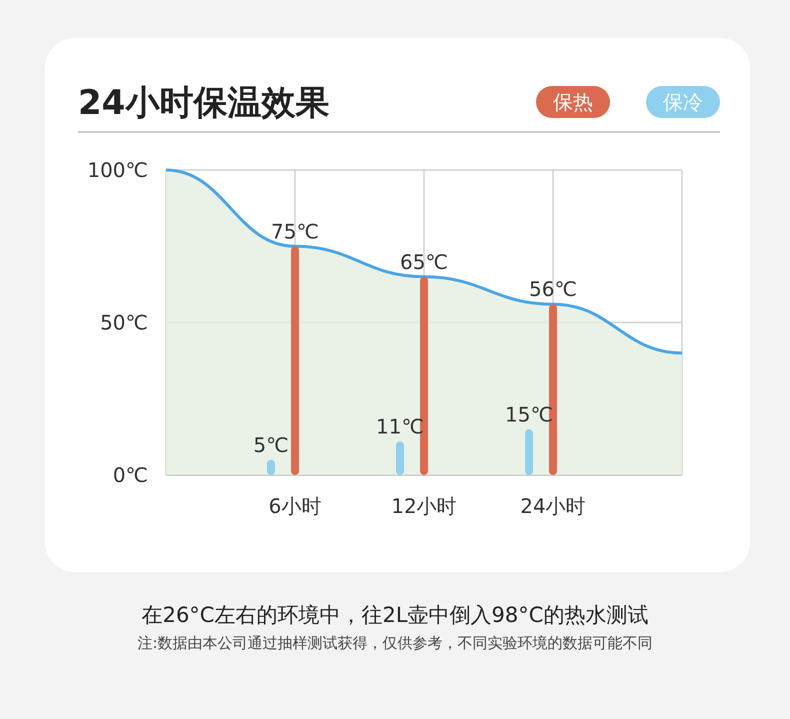  What do you see at coordinates (424, 262) in the screenshot?
I see `data-label: 65℃` at bounding box center [424, 262].